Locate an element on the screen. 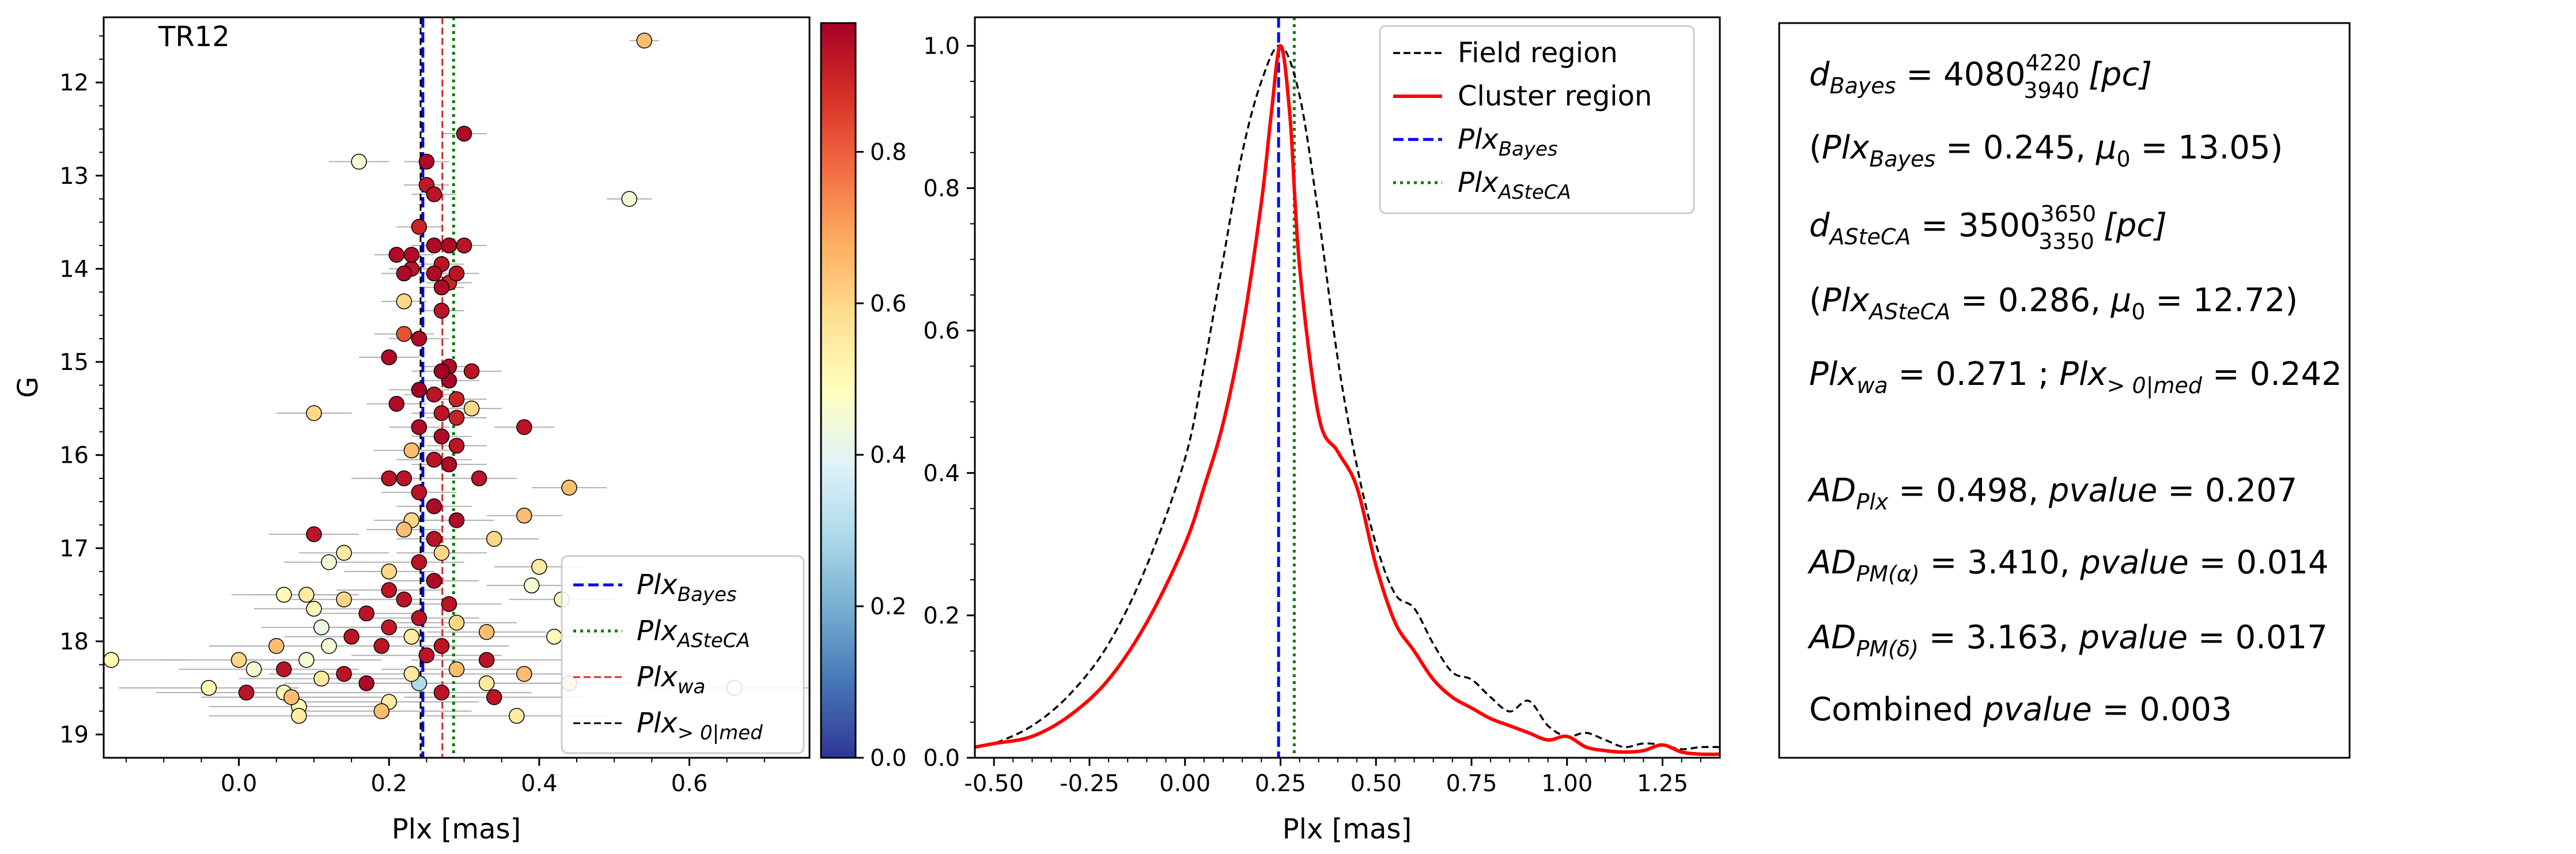 This screenshot has height=854, width=2576. legend-label: Field region is located at coordinates (1538, 53).